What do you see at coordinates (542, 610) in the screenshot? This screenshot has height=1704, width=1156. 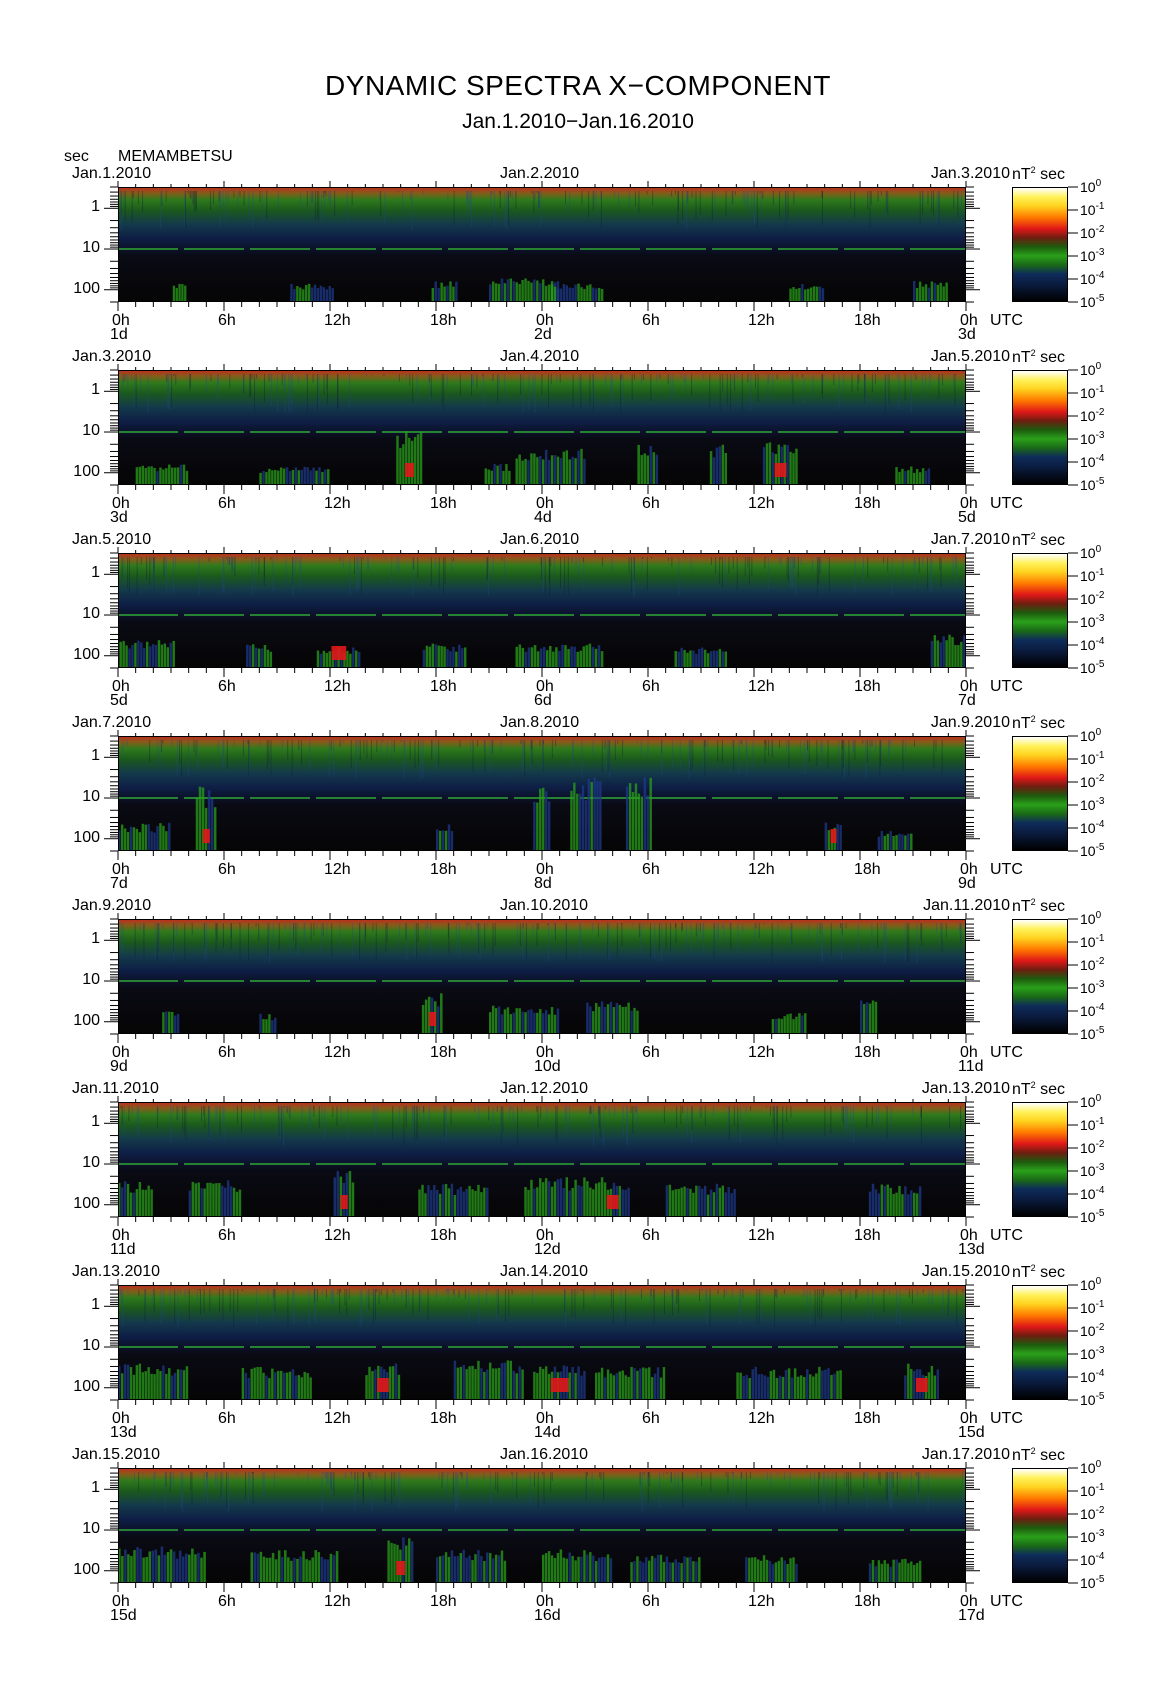 I see `spectrogram-plot` at bounding box center [542, 610].